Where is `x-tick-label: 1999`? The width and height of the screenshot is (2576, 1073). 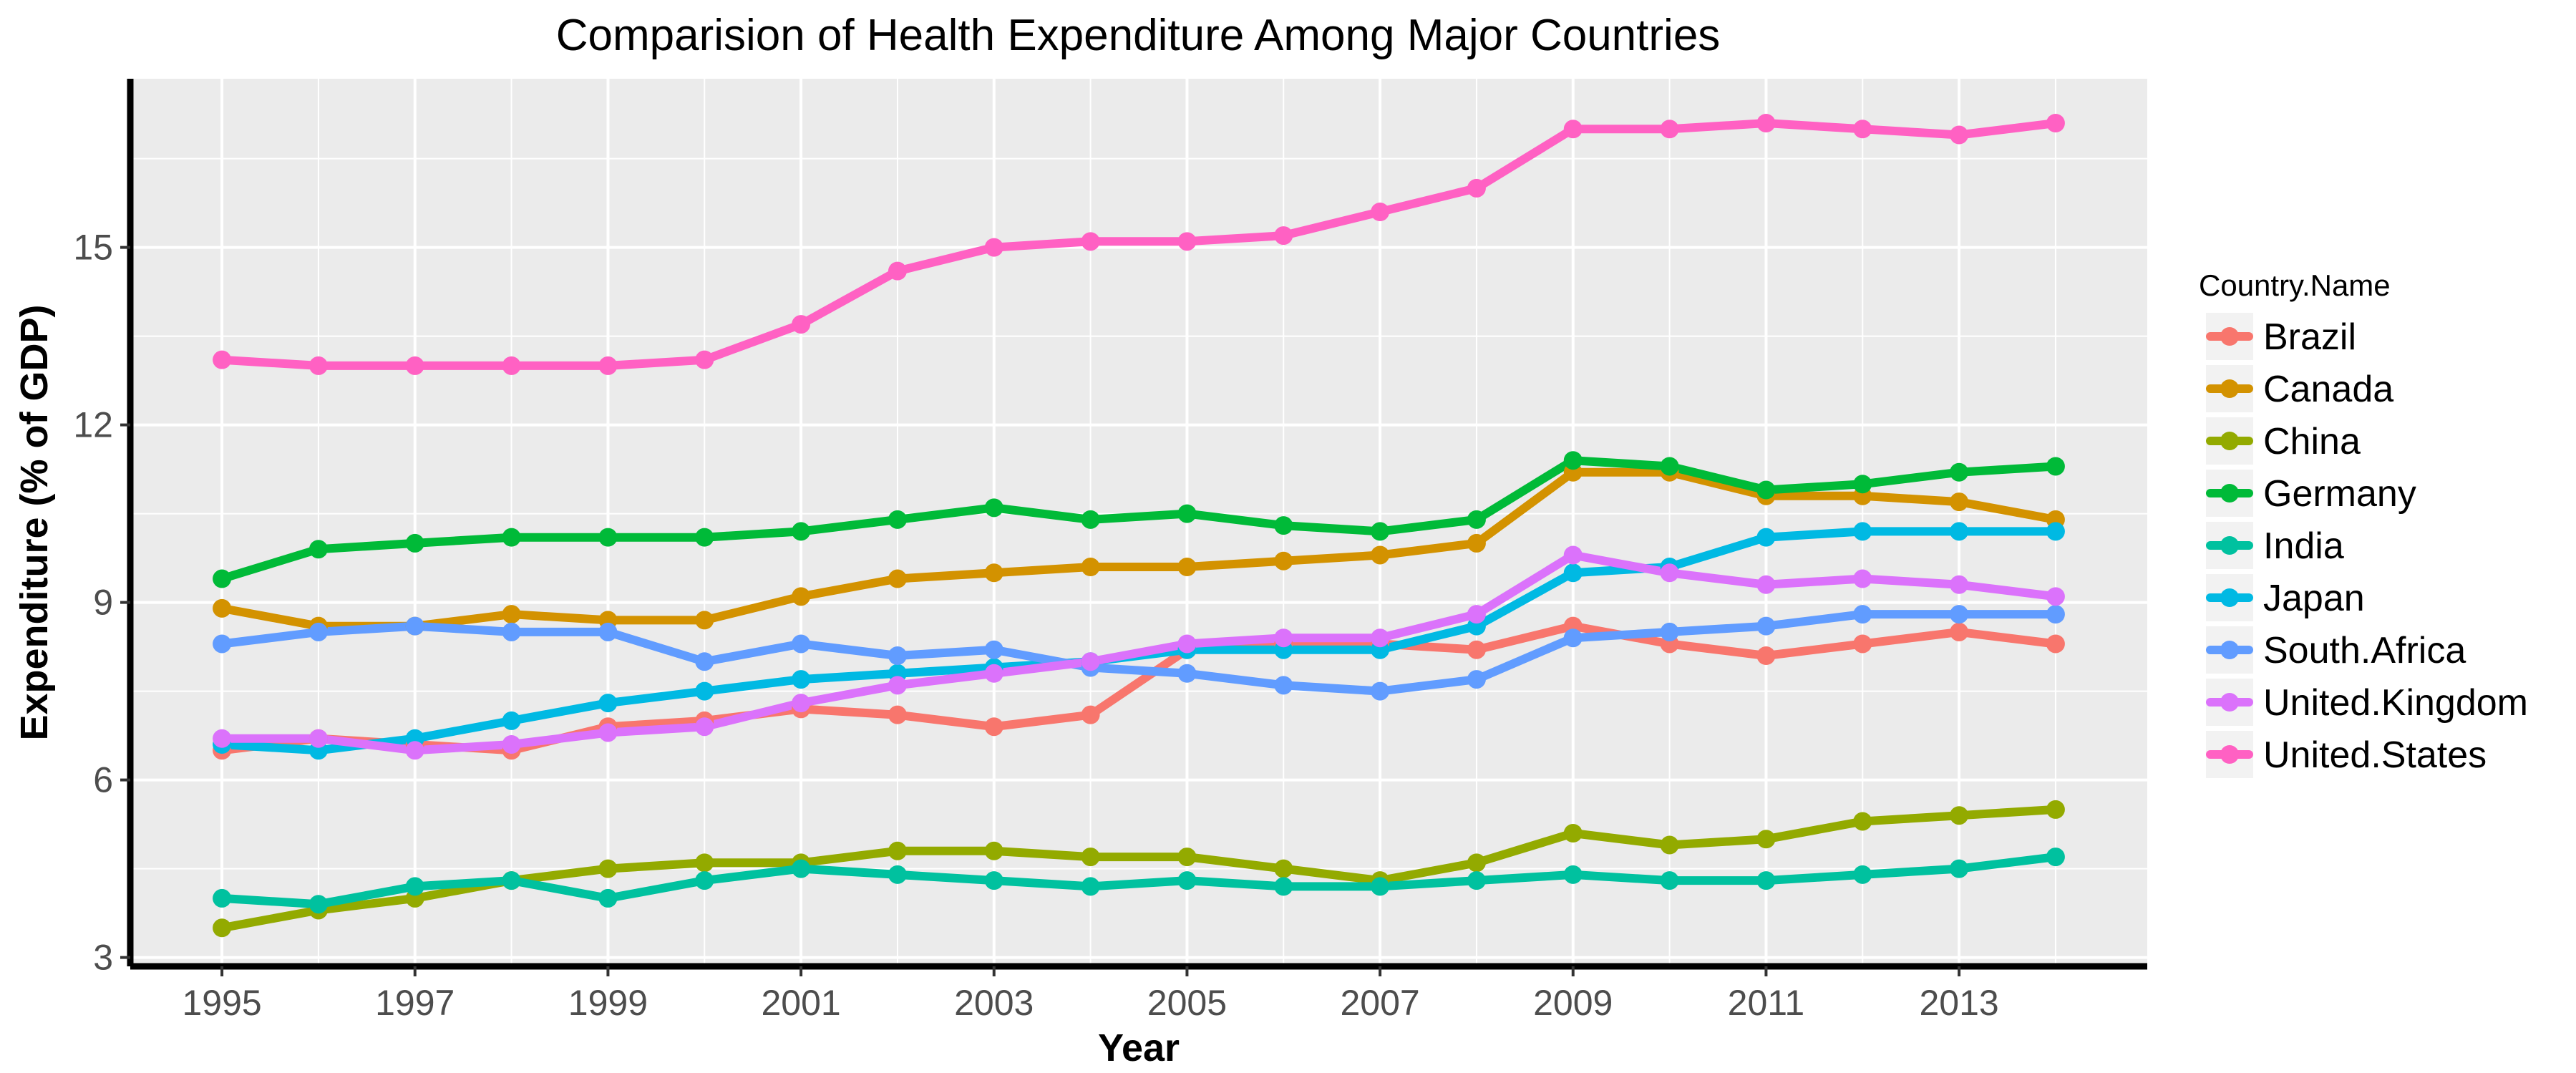 x-tick-label: 1999 is located at coordinates (608, 1003).